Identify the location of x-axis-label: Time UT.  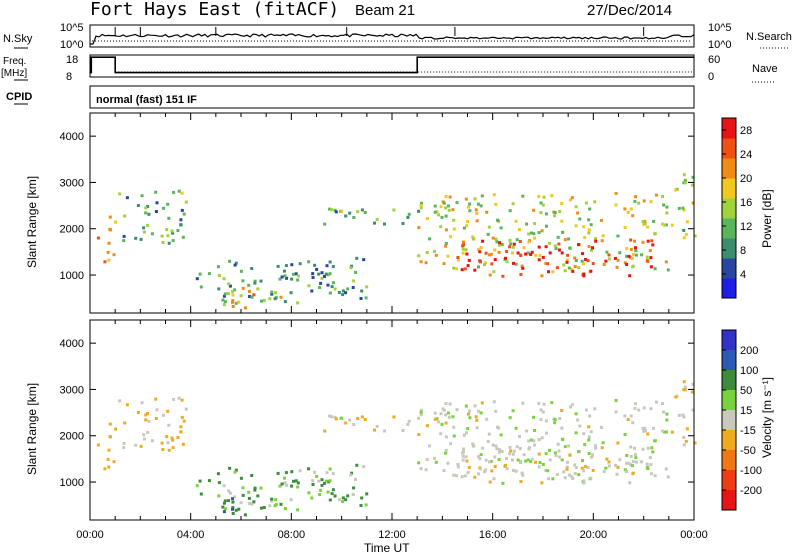
(387, 547).